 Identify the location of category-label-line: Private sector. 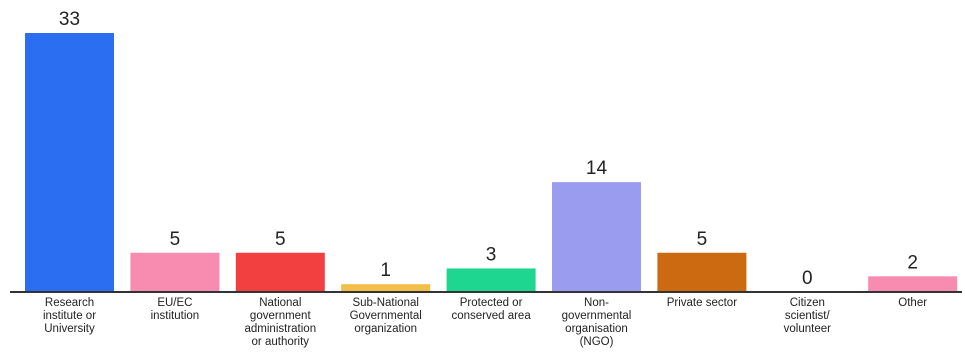
(702, 303).